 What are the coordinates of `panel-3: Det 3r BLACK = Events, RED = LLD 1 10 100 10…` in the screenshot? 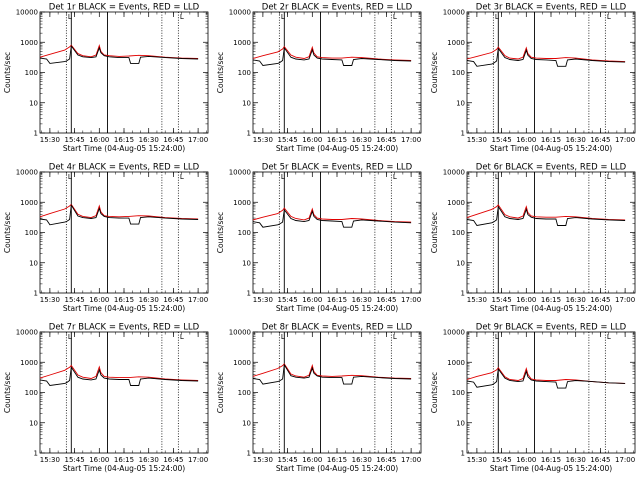 It's located at (533, 78).